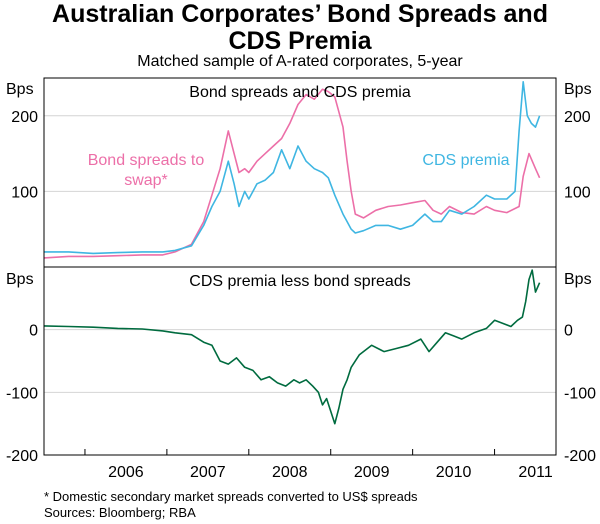 The height and width of the screenshot is (524, 600). Describe the element at coordinates (300, 92) in the screenshot. I see `panel-title: Bond spreads and CDS premia` at that location.